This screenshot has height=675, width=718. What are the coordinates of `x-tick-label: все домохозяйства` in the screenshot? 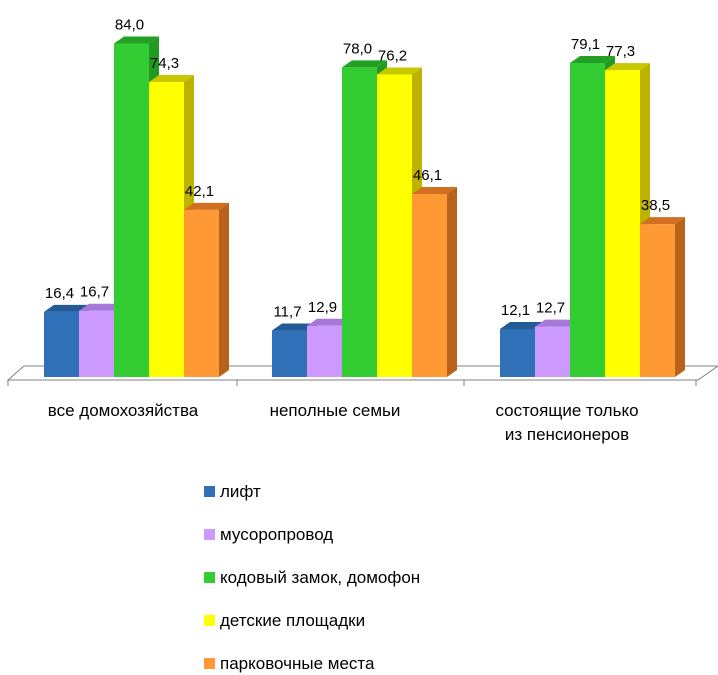 It's located at (123, 410).